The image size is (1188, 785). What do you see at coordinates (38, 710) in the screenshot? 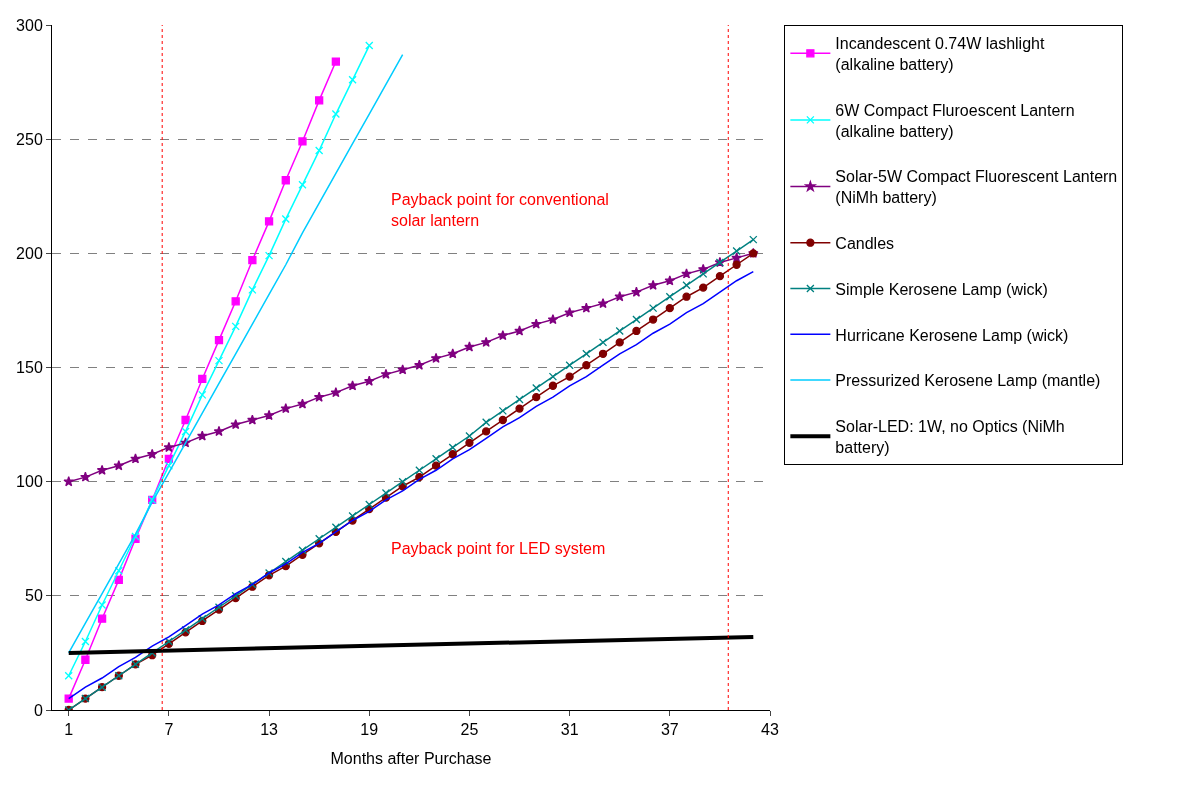
I see `y-tick-label: 0` at bounding box center [38, 710].